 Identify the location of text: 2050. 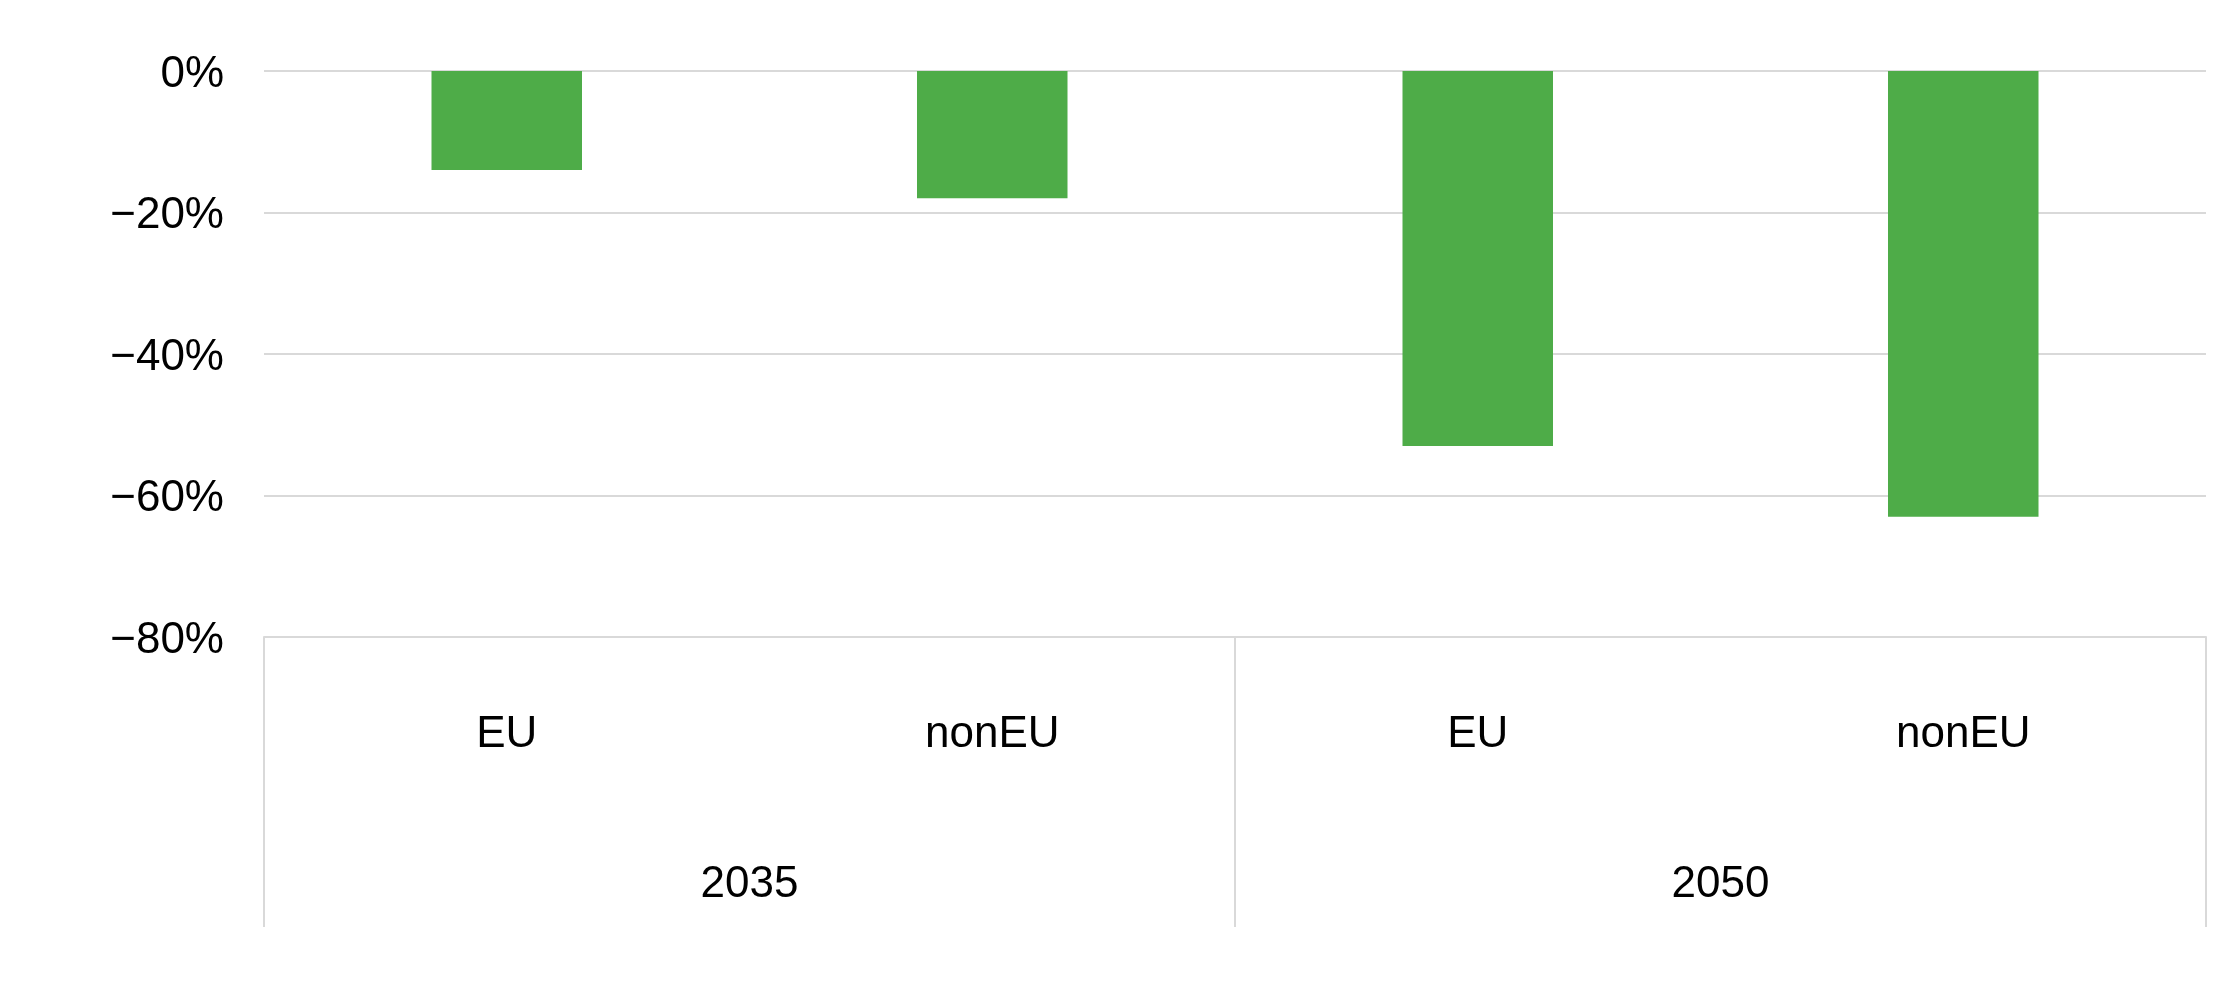
(1720, 881).